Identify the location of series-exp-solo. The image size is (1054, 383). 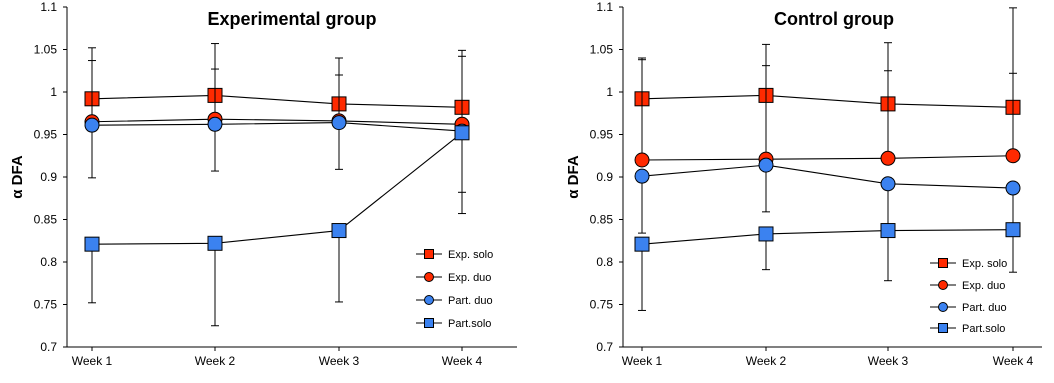
(277, 79).